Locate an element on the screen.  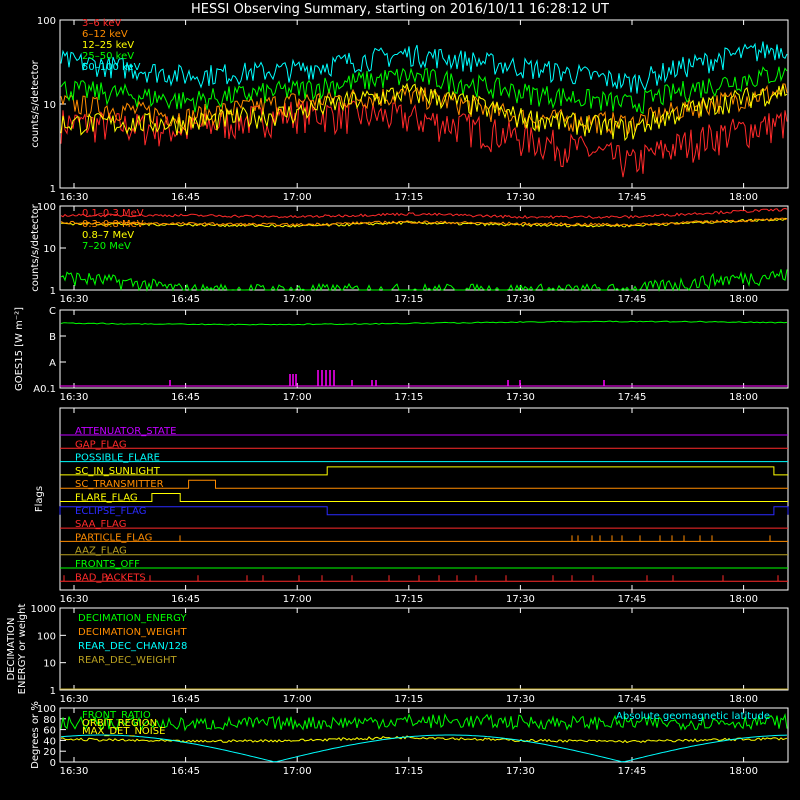
y-axis-label: Degrees or % is located at coordinates (35, 735).